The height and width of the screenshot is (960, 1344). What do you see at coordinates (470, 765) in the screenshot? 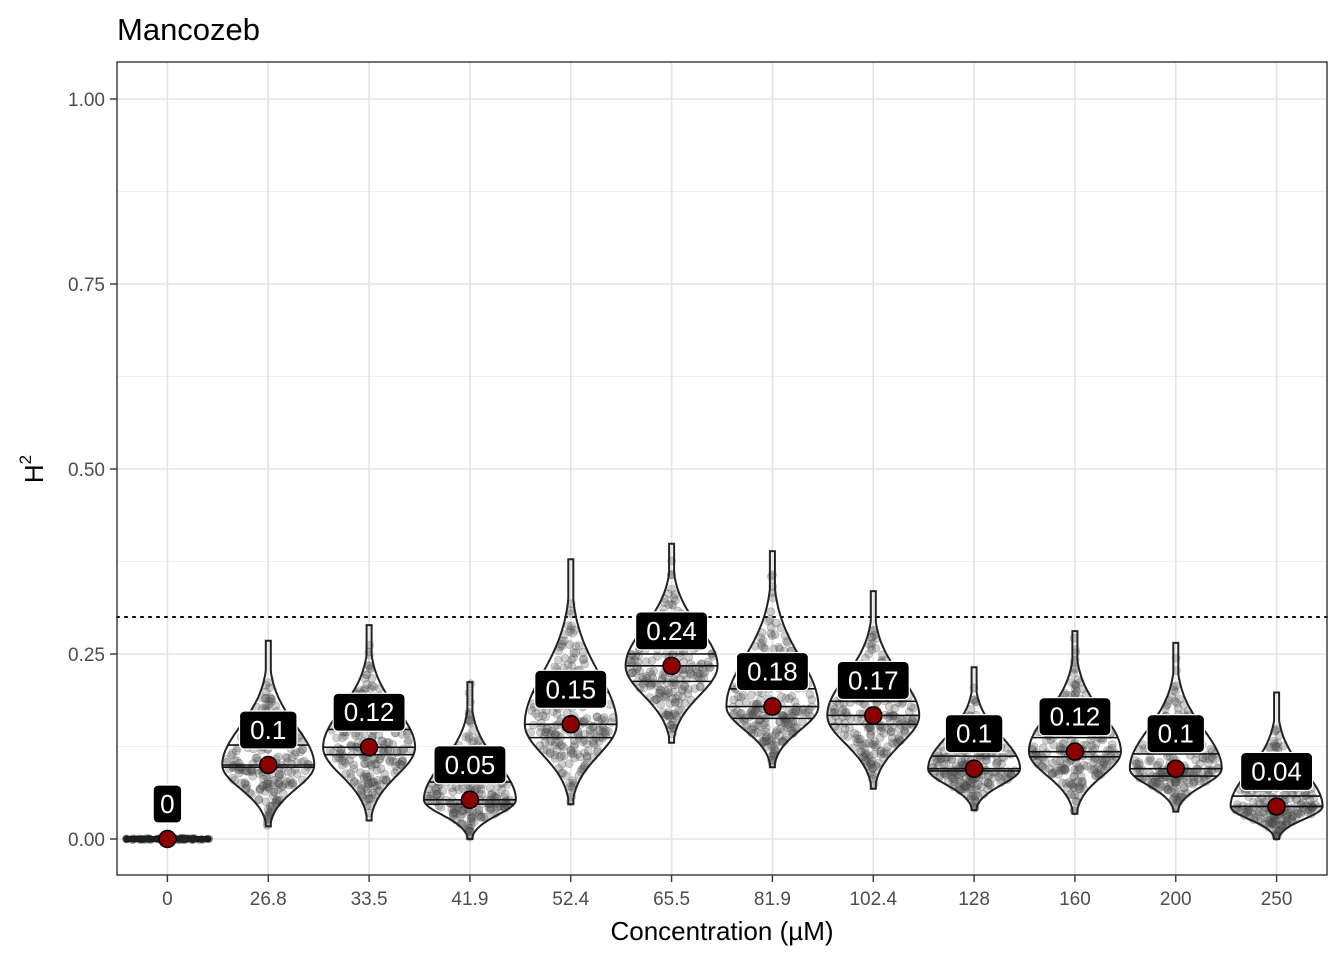
I see `label-badge-text: 0.05` at bounding box center [470, 765].